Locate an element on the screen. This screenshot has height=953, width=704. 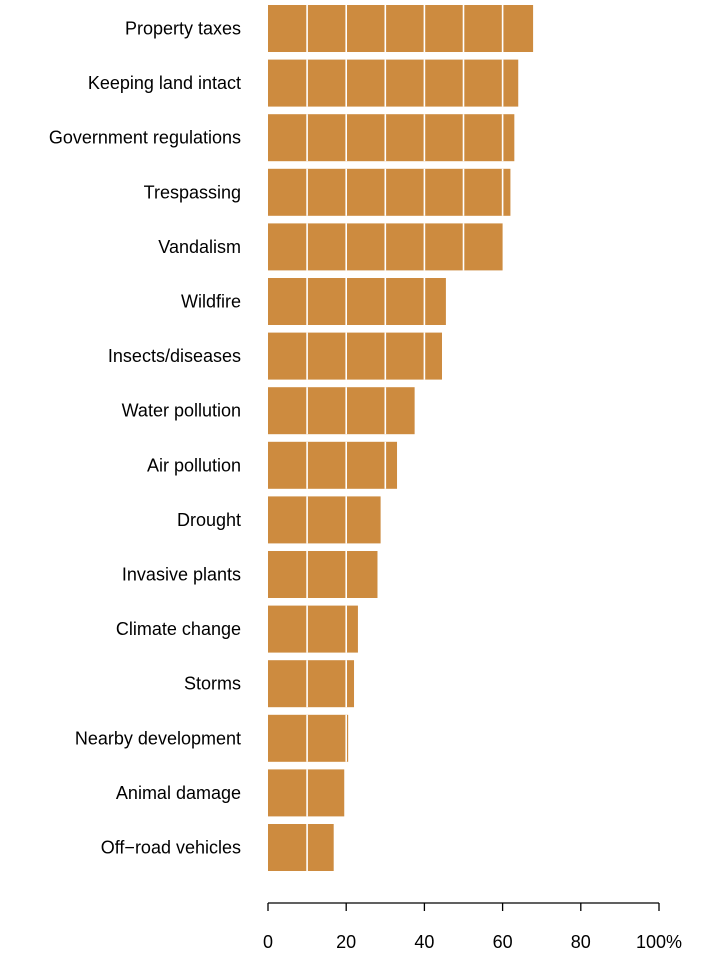
category-label-water-pollution: Water pollution is located at coordinates (181, 411).